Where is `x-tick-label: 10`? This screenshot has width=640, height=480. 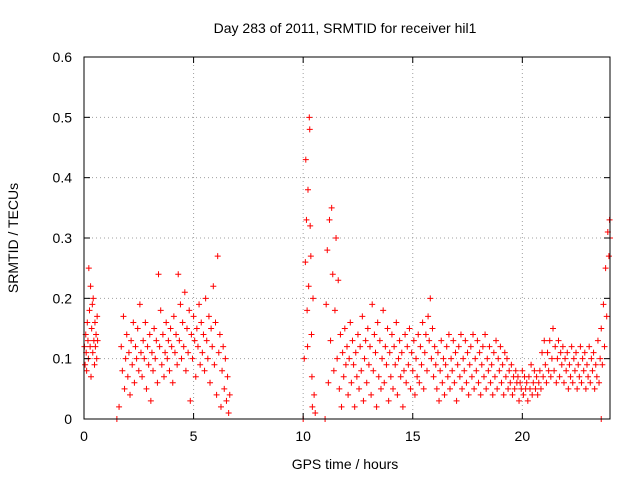 x-tick-label: 10 is located at coordinates (303, 436).